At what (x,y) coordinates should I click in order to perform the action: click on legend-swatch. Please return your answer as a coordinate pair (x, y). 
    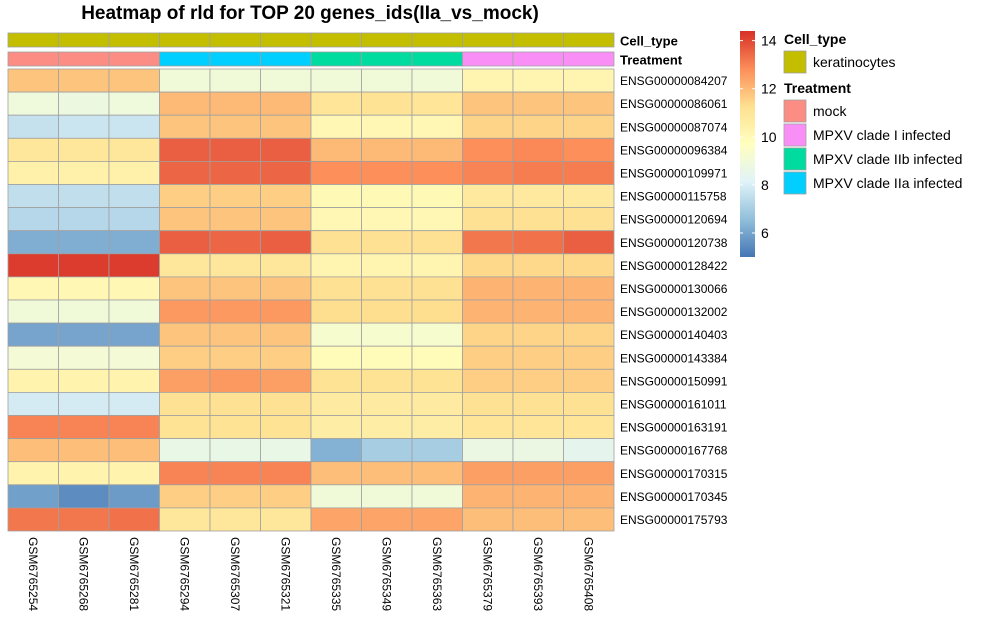
    Looking at the image, I should click on (795, 135).